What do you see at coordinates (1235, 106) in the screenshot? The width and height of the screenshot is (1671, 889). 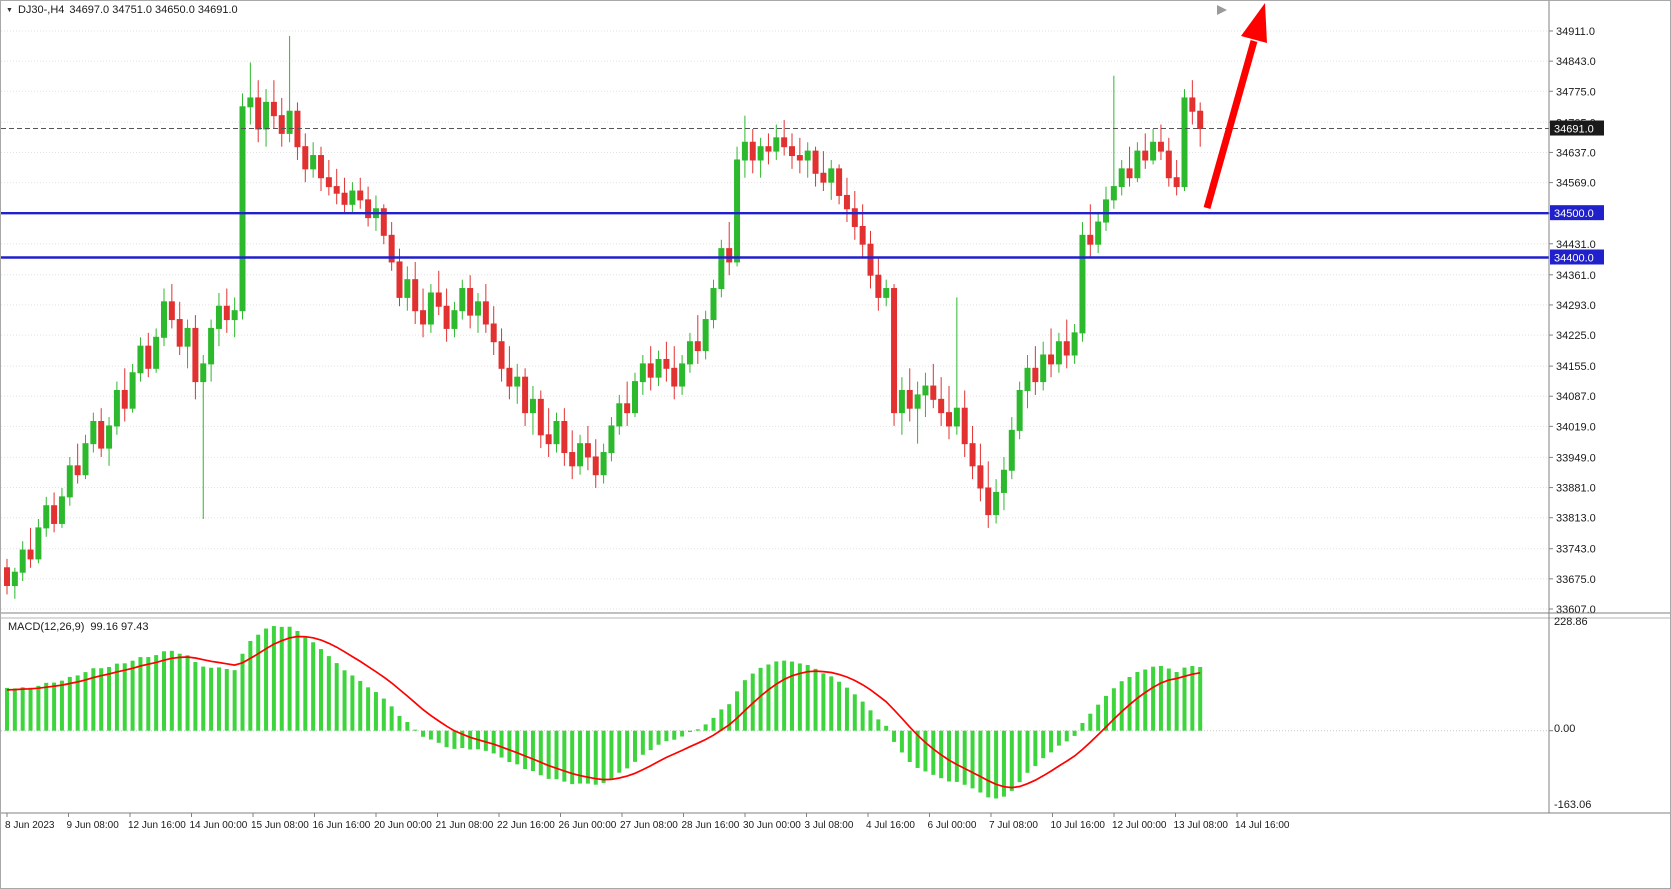 I see `trend-arrow-annotation` at bounding box center [1235, 106].